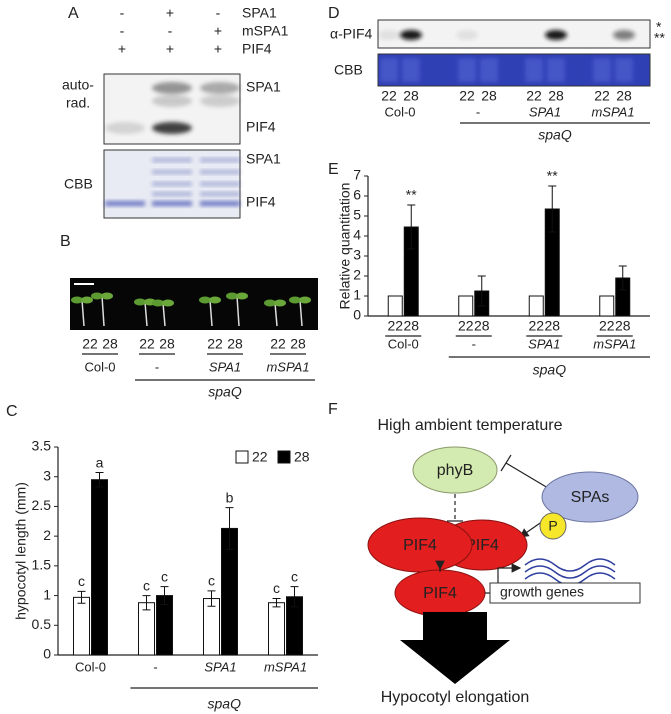 Image resolution: width=671 pixels, height=714 pixels. I want to click on blot-label: auto-, so click(78, 85).